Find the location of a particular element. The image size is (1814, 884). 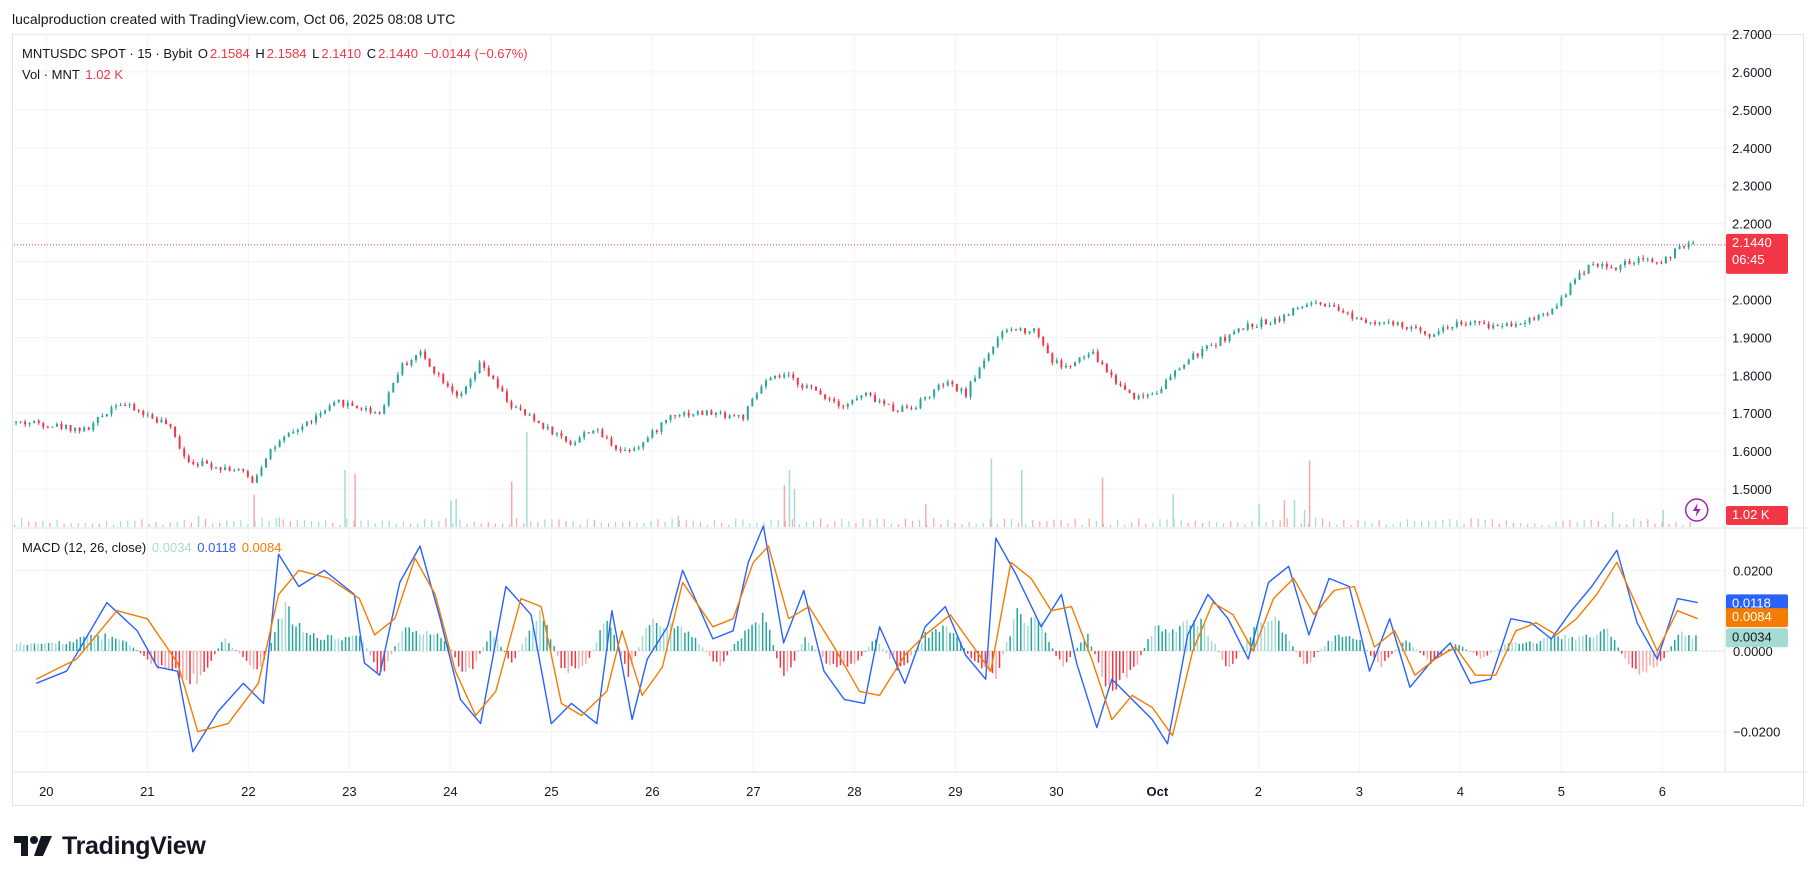

volume-badge is located at coordinates (1757, 515).